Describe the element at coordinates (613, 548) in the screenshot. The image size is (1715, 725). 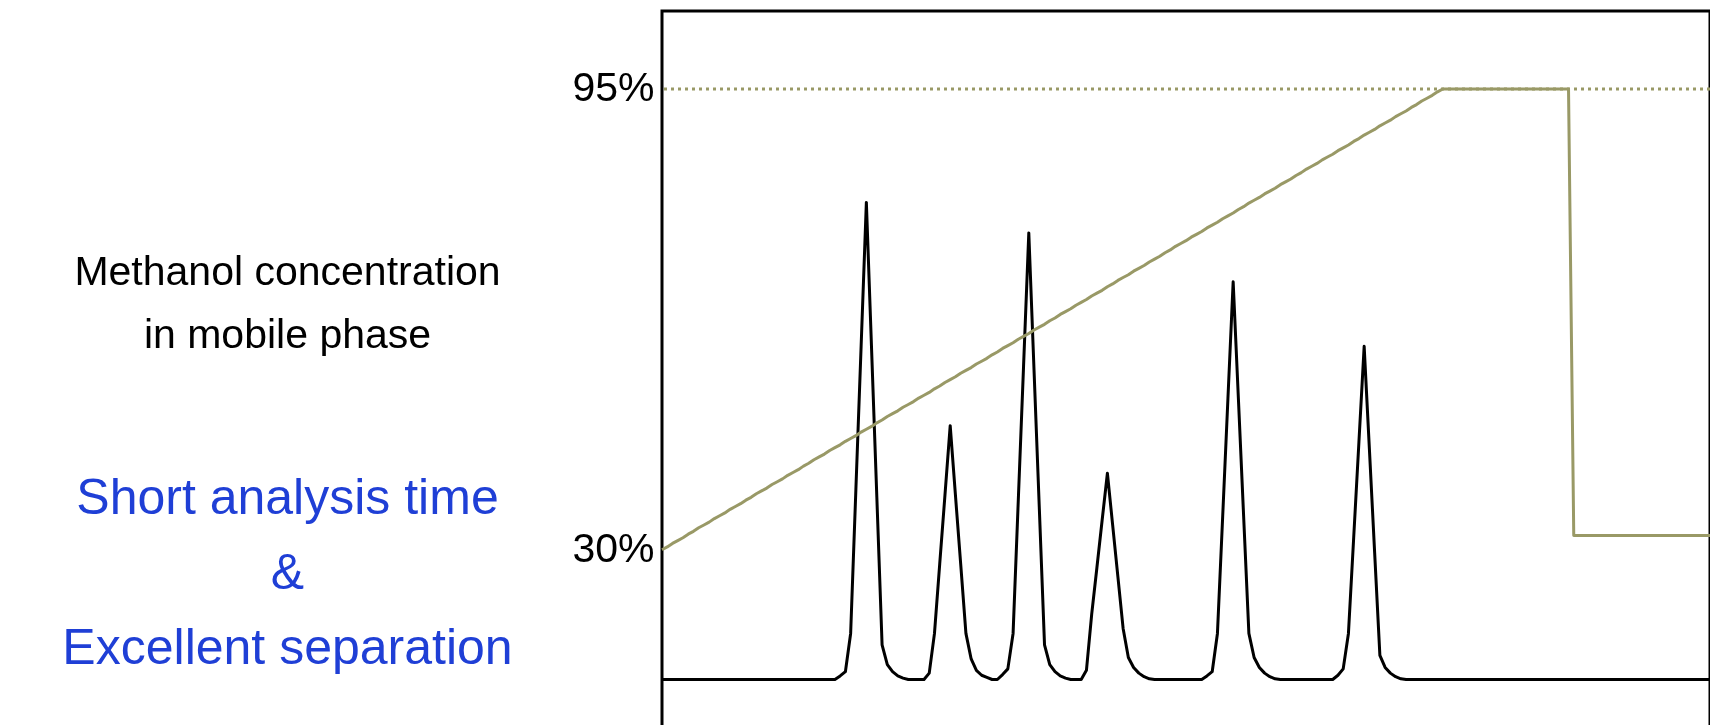
I see `y-tick-label: 30%` at that location.